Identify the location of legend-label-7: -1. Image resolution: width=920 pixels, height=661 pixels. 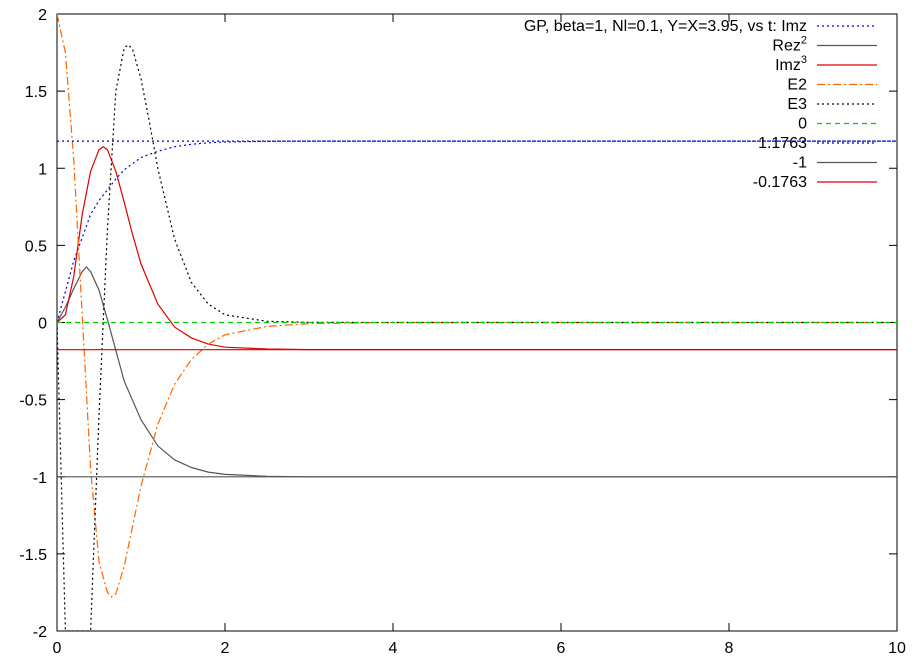
(800, 163).